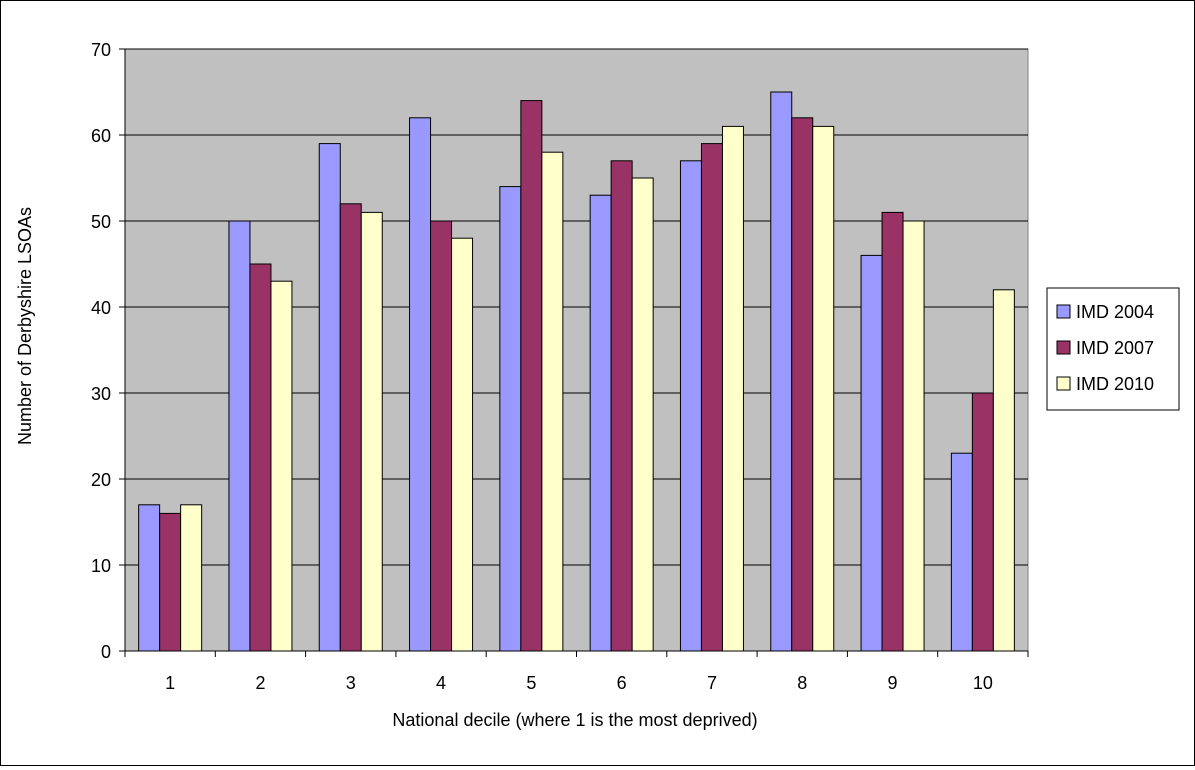  Describe the element at coordinates (101, 136) in the screenshot. I see `y-tick-label: 60` at that location.